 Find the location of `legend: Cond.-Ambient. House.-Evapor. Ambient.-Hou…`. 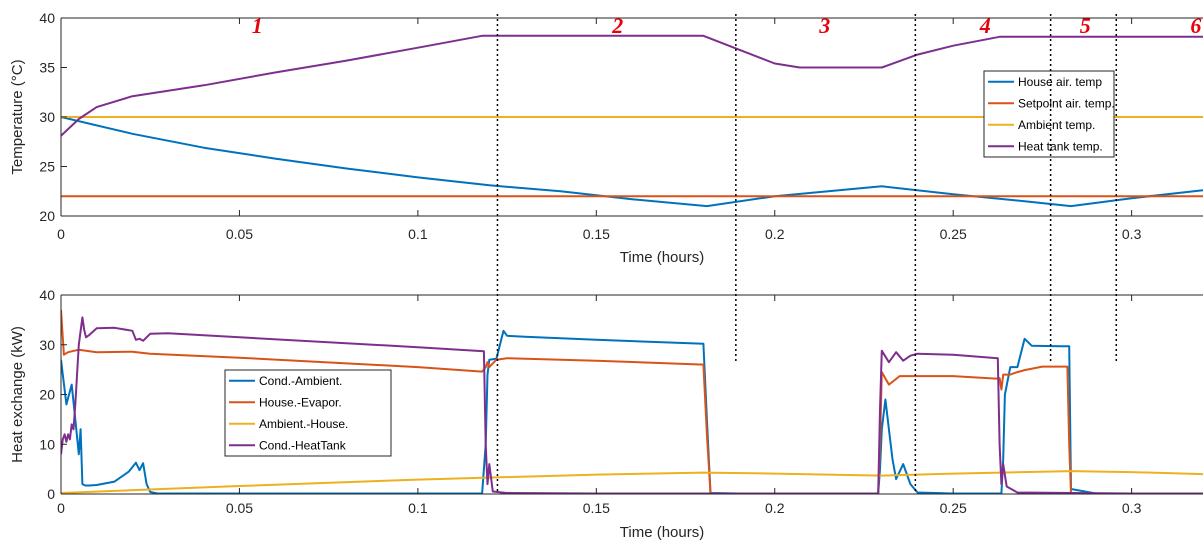

legend: Cond.-Ambient. House.-Evapor. Ambient.-Hou… is located at coordinates (308, 413).